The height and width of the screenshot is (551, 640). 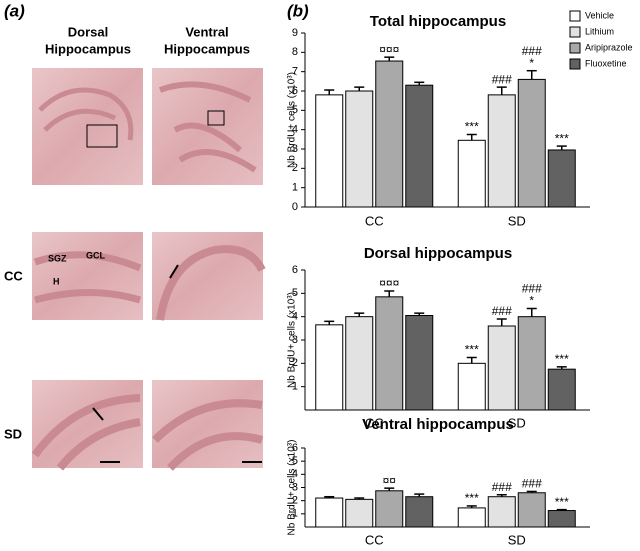 What do you see at coordinates (438, 424) in the screenshot?
I see `chart-title: Ventral hippocampus` at bounding box center [438, 424].